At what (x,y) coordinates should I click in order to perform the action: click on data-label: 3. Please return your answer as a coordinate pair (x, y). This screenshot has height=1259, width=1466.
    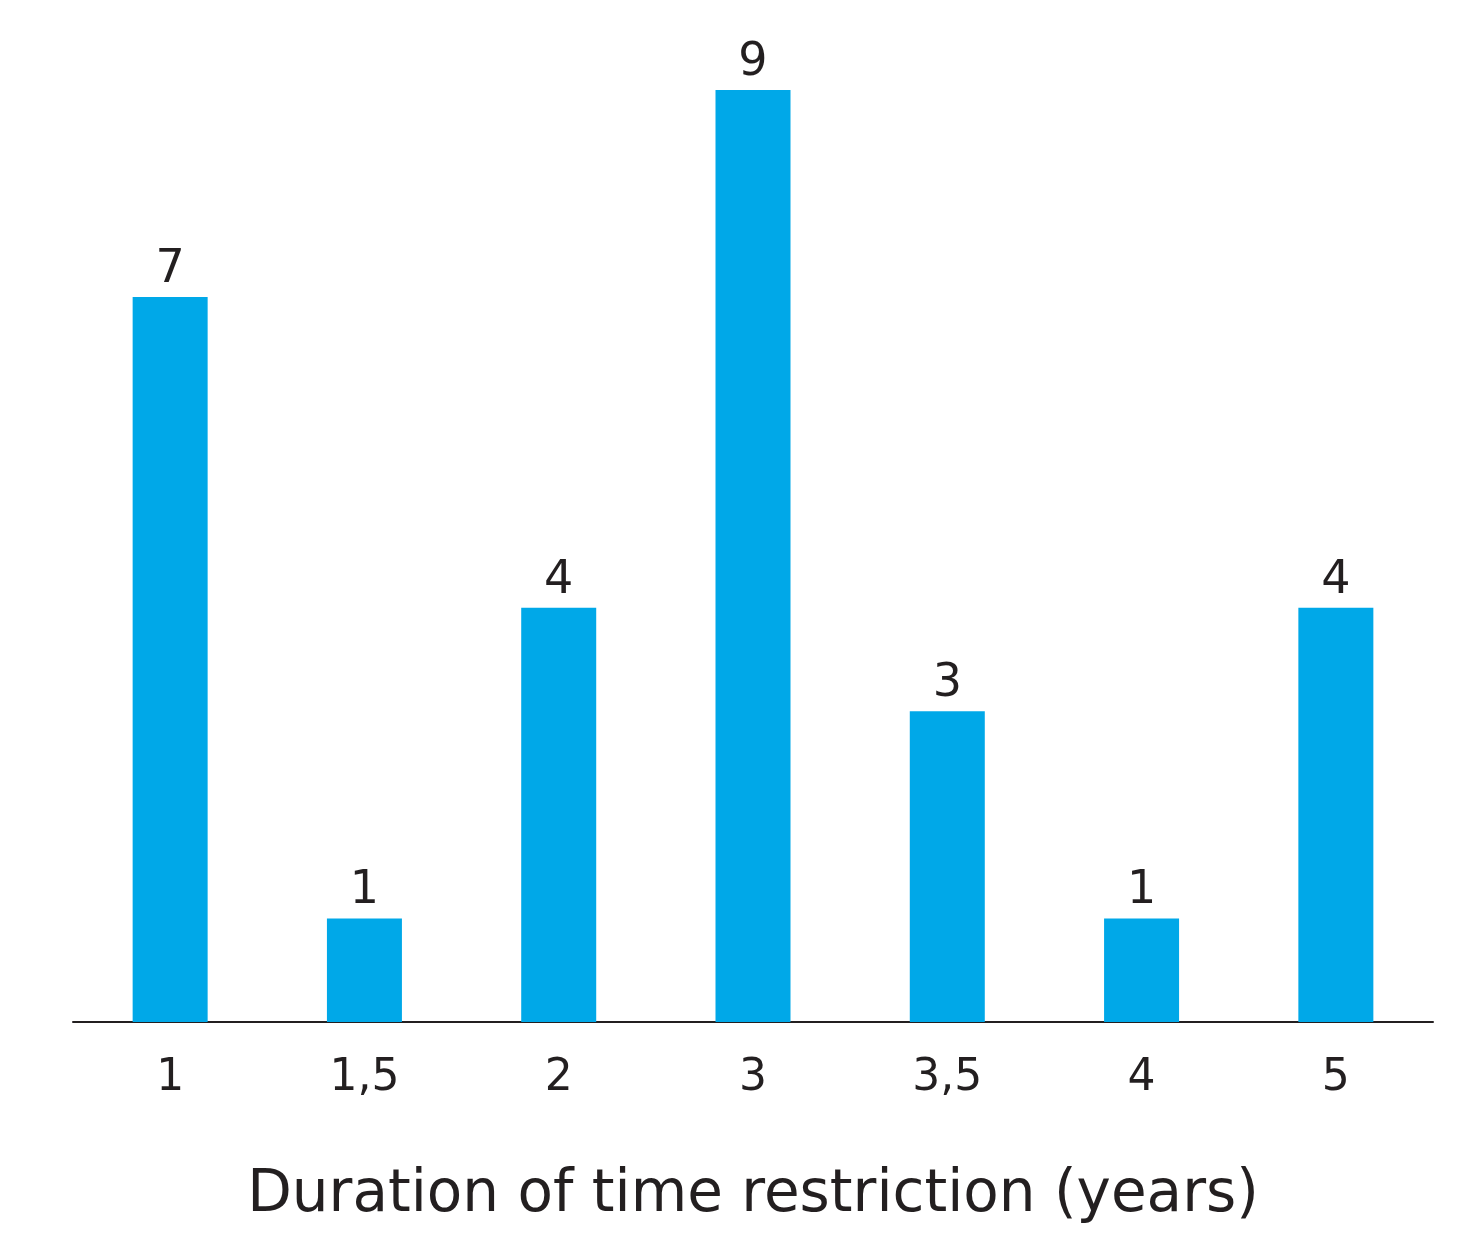
    Looking at the image, I should click on (947, 680).